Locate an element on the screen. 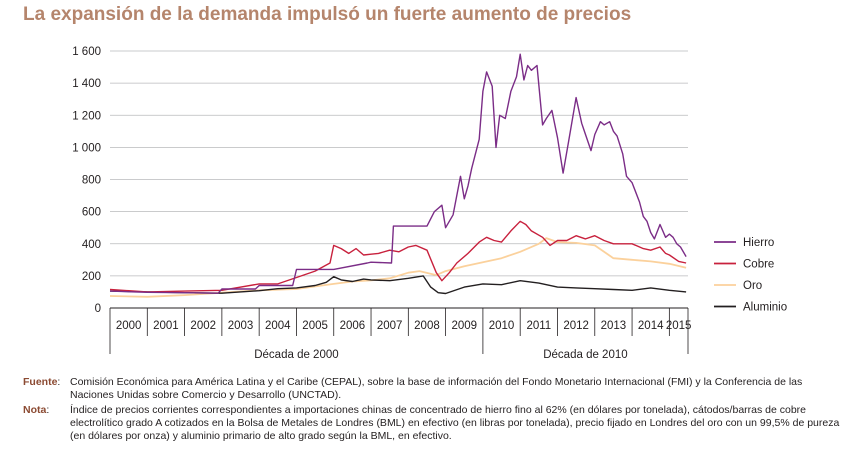  x-tick-label: 2001 is located at coordinates (166, 326).